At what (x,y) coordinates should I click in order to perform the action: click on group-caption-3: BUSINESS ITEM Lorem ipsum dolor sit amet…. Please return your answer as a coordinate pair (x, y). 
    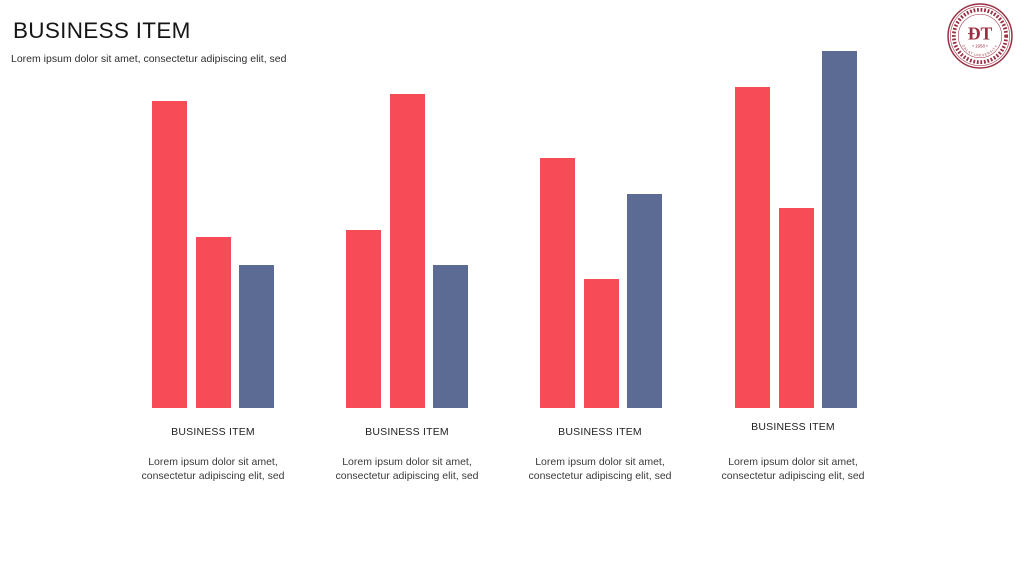
    Looking at the image, I should click on (600, 454).